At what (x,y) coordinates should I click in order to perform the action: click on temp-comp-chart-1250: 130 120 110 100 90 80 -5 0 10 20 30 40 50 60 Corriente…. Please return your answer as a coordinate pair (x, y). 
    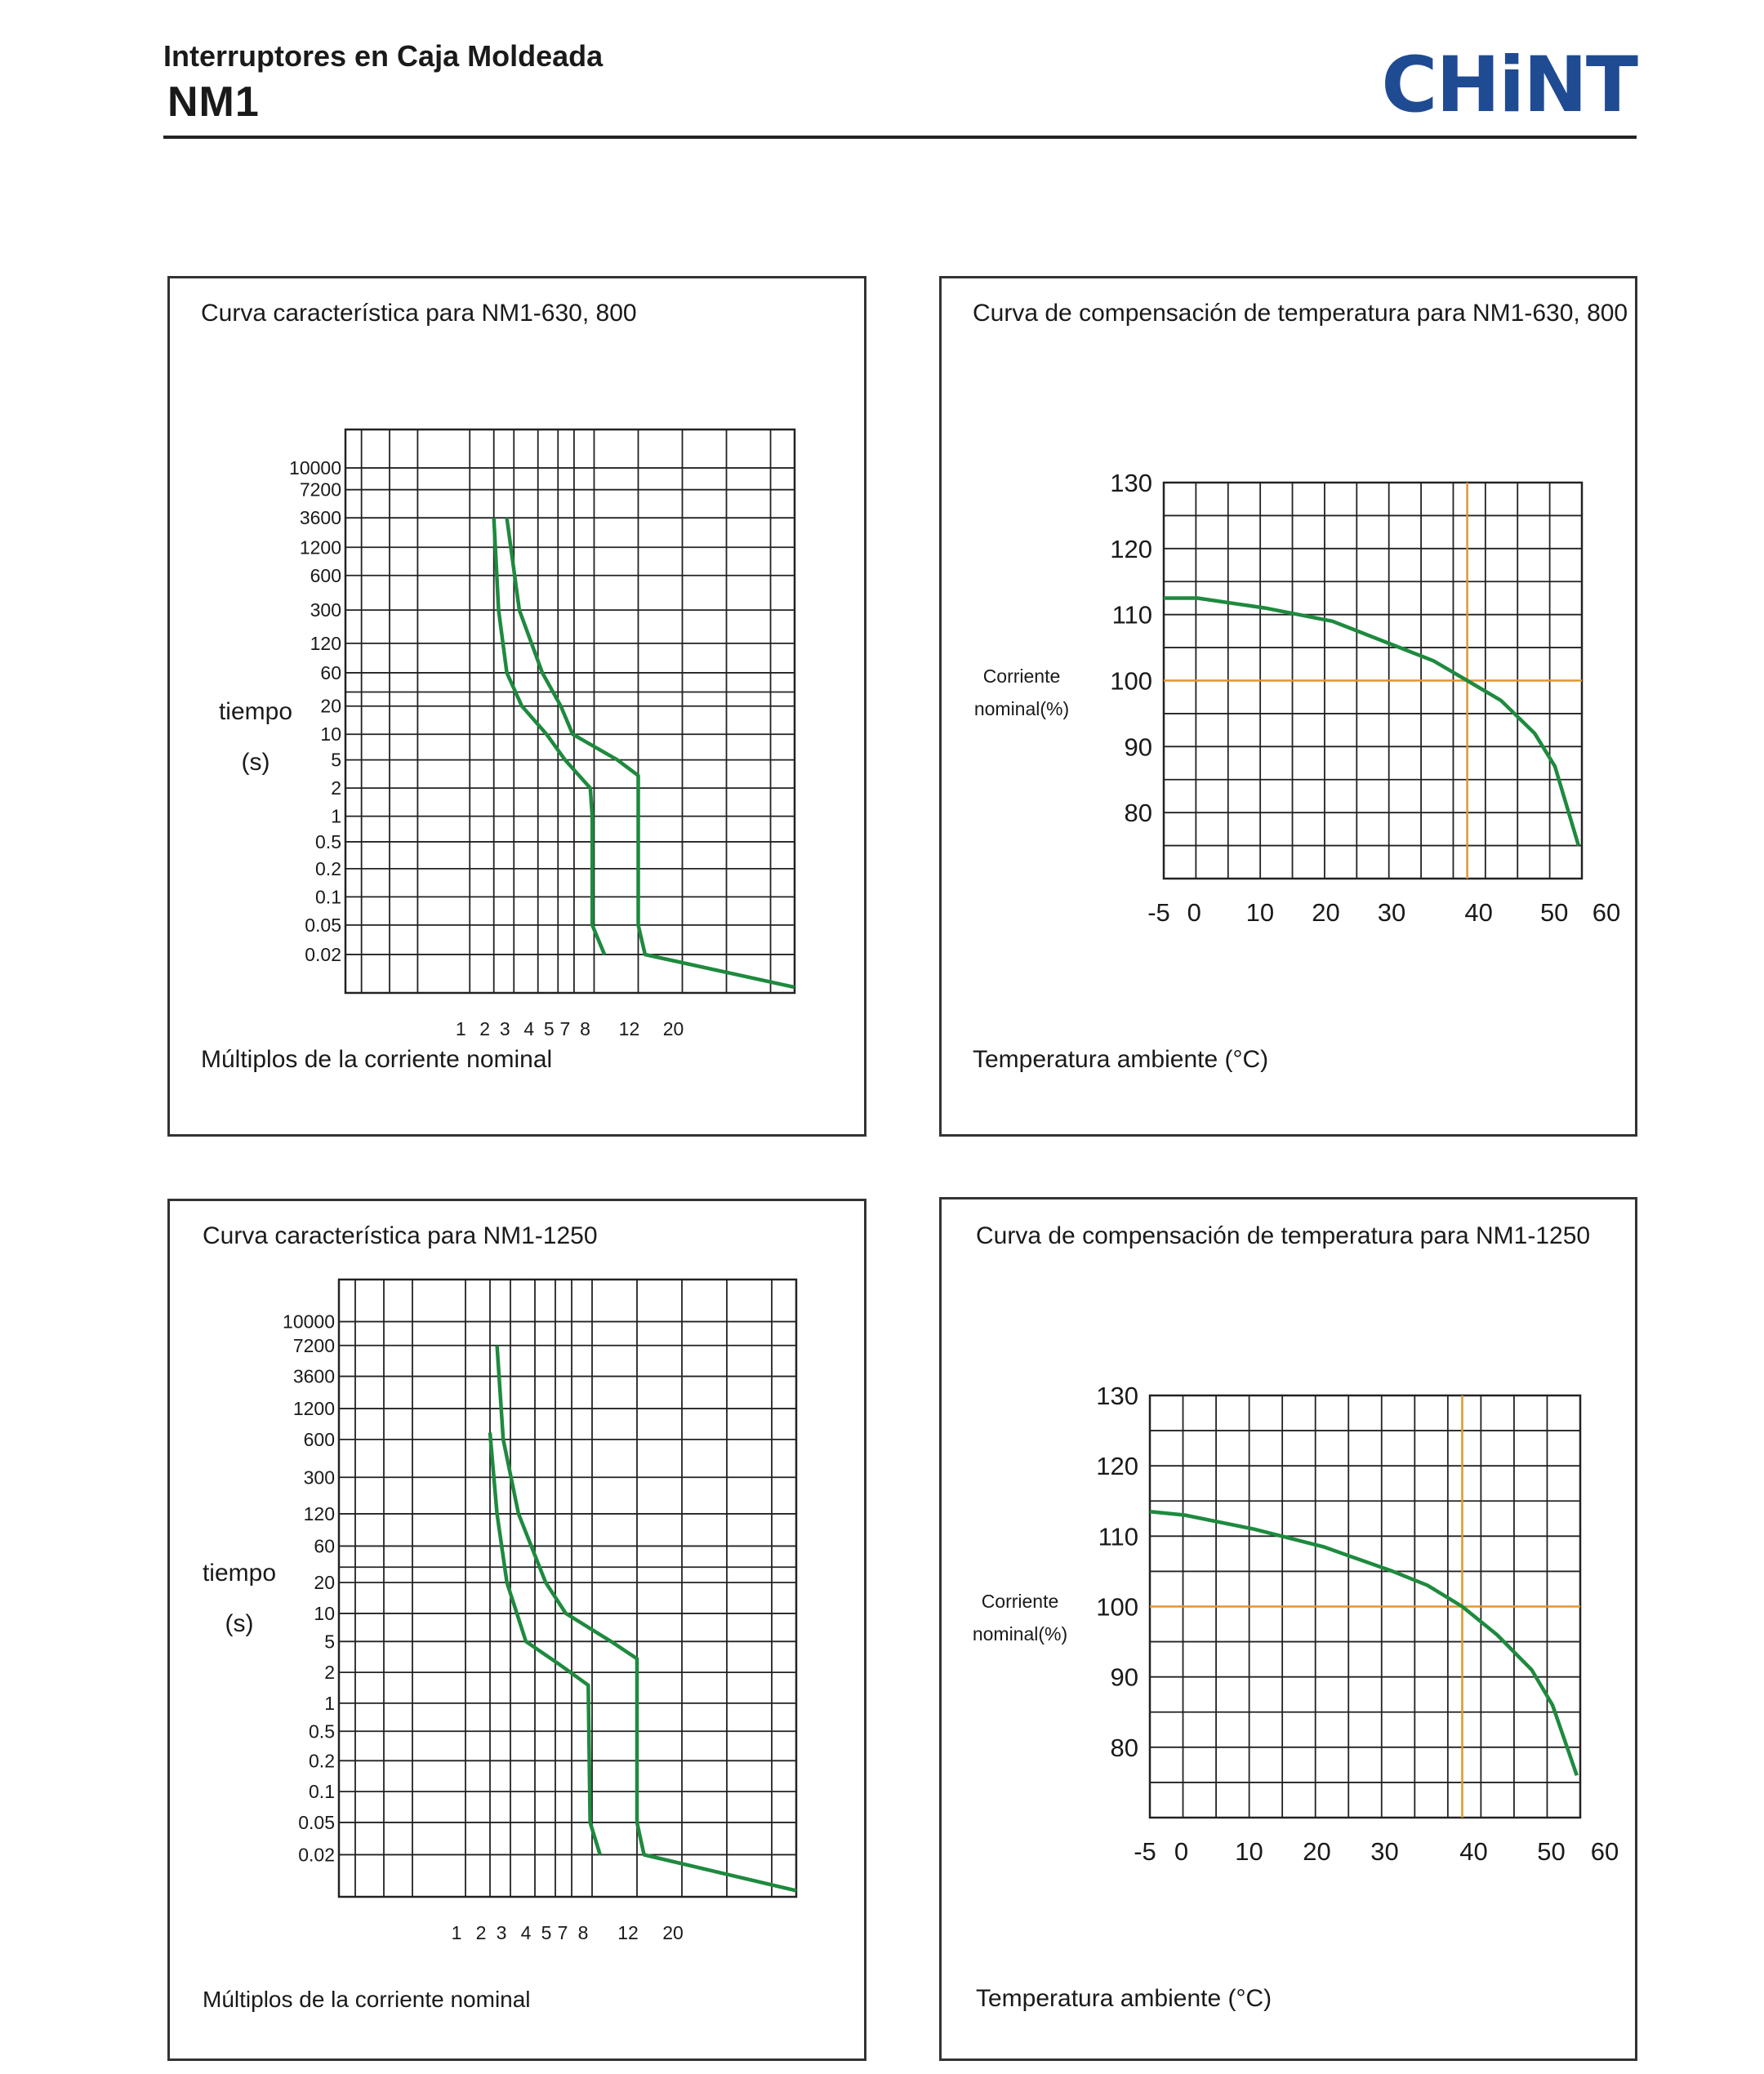
    Looking at the image, I should click on (1296, 1624).